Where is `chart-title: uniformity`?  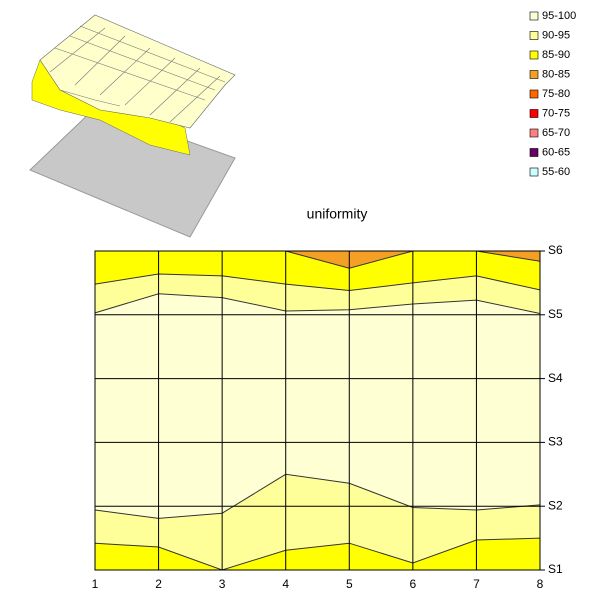 chart-title: uniformity is located at coordinates (337, 214).